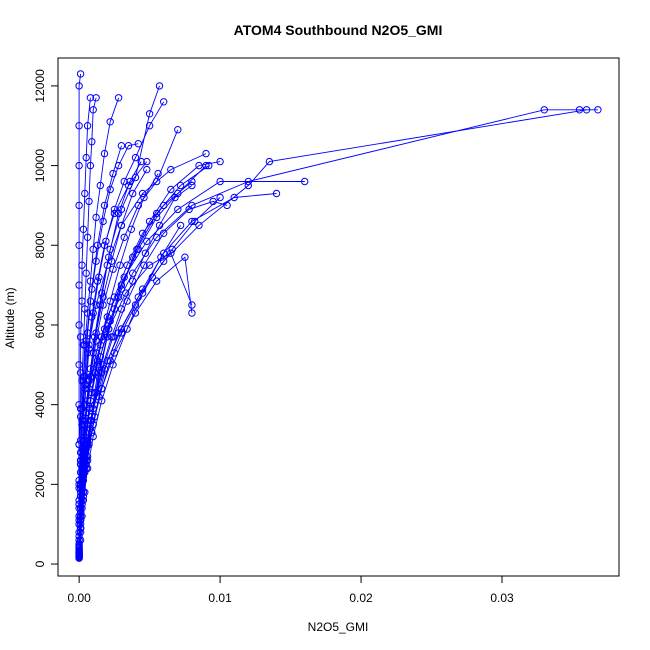 Image resolution: width=650 pixels, height=650 pixels. I want to click on x-tick-label: 0.01, so click(220, 598).